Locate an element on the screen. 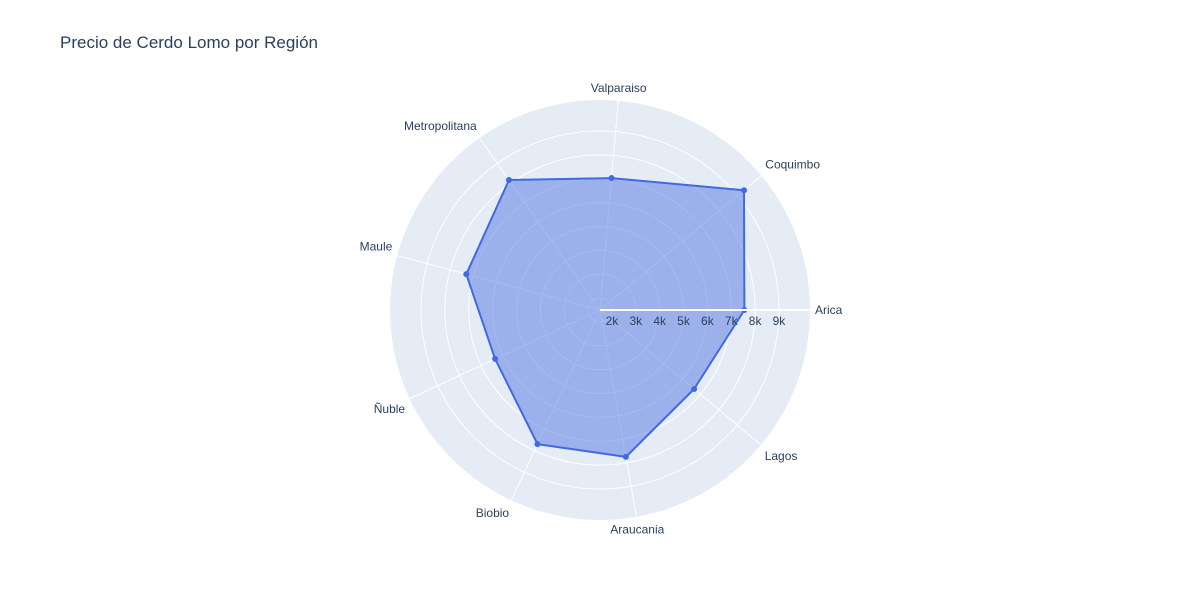  category-label-arica: Arica is located at coordinates (829, 310).